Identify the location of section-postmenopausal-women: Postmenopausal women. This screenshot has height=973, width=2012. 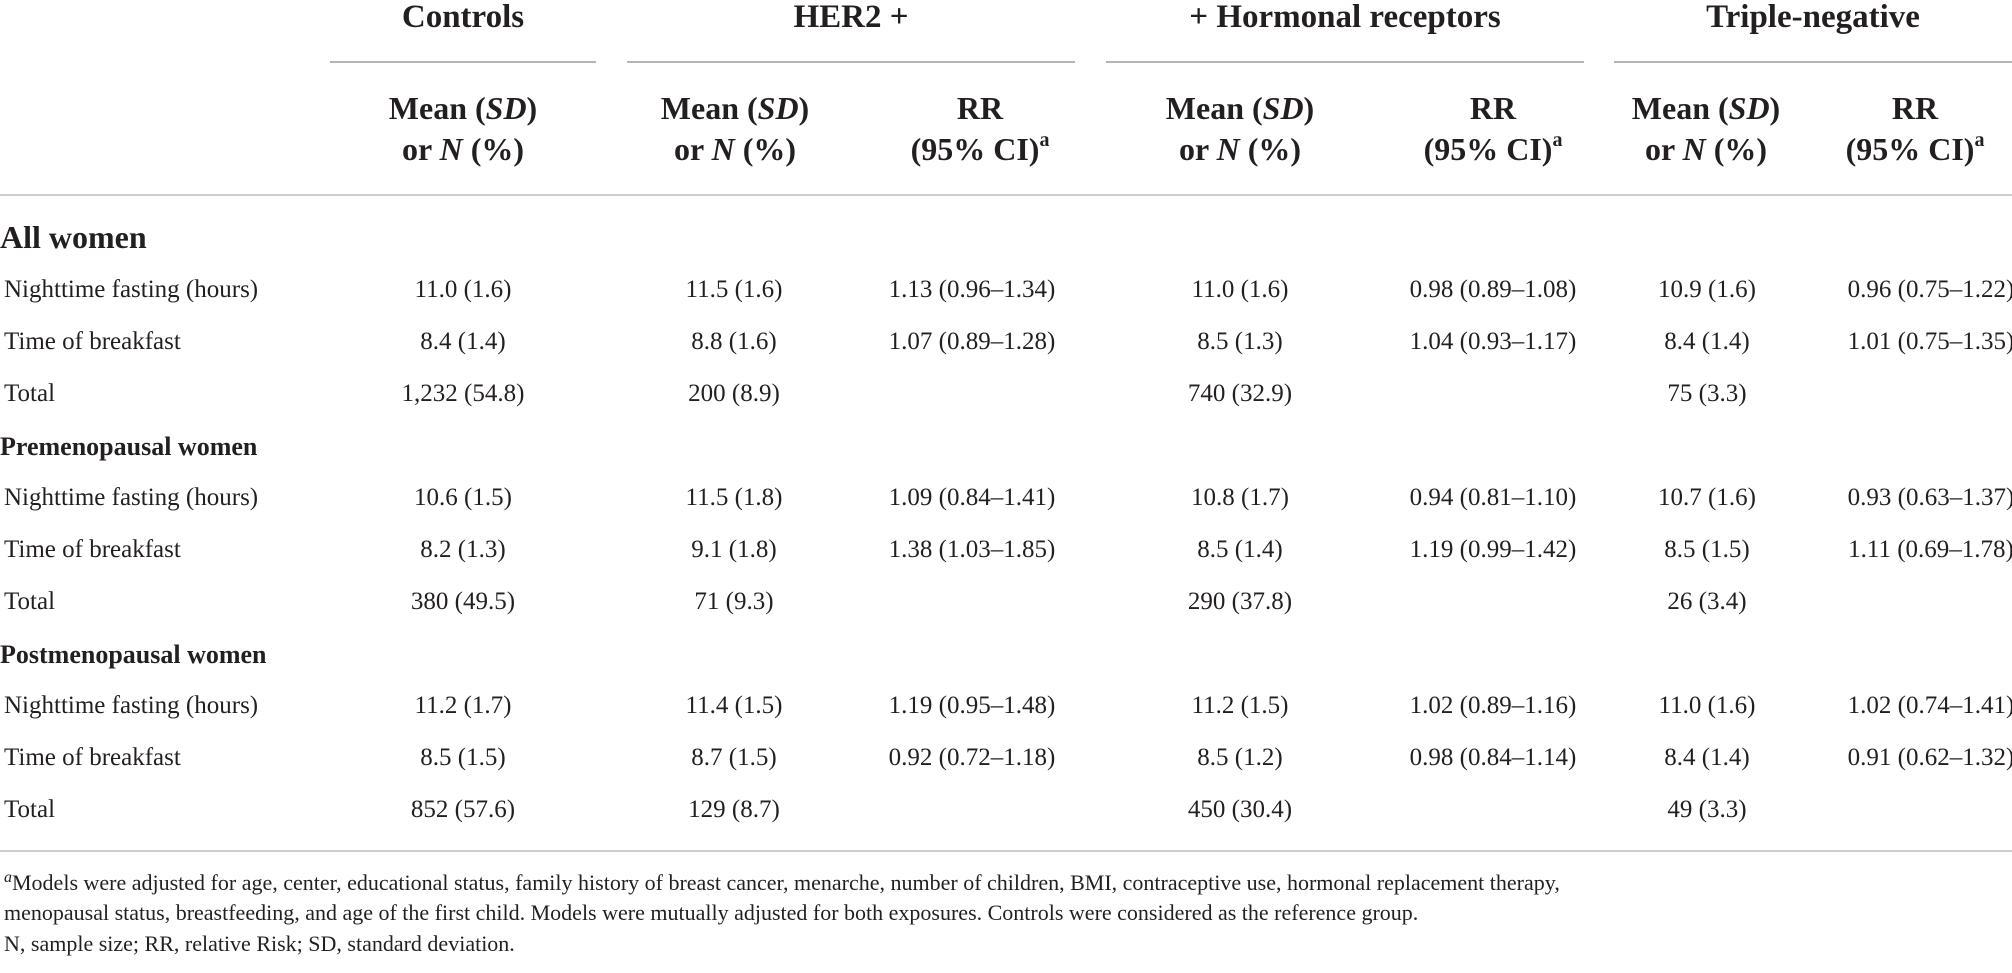
(133, 654).